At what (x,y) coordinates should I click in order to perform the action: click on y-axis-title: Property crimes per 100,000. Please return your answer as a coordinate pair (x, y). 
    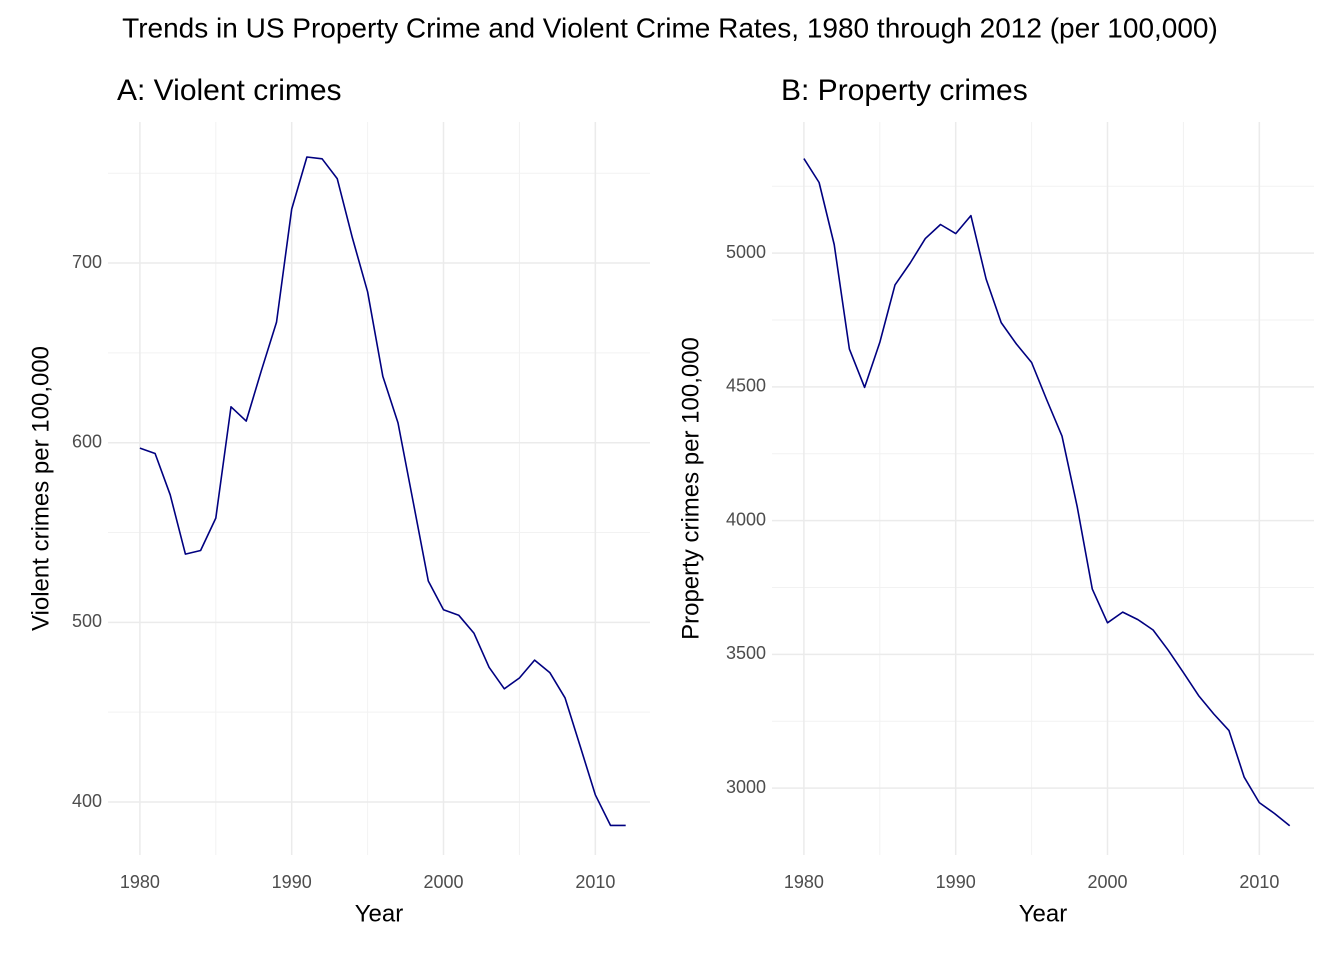
    Looking at the image, I should click on (690, 488).